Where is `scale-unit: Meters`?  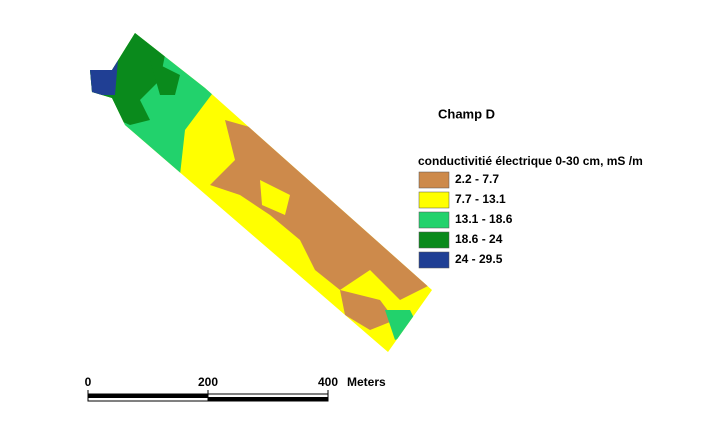 scale-unit: Meters is located at coordinates (366, 382).